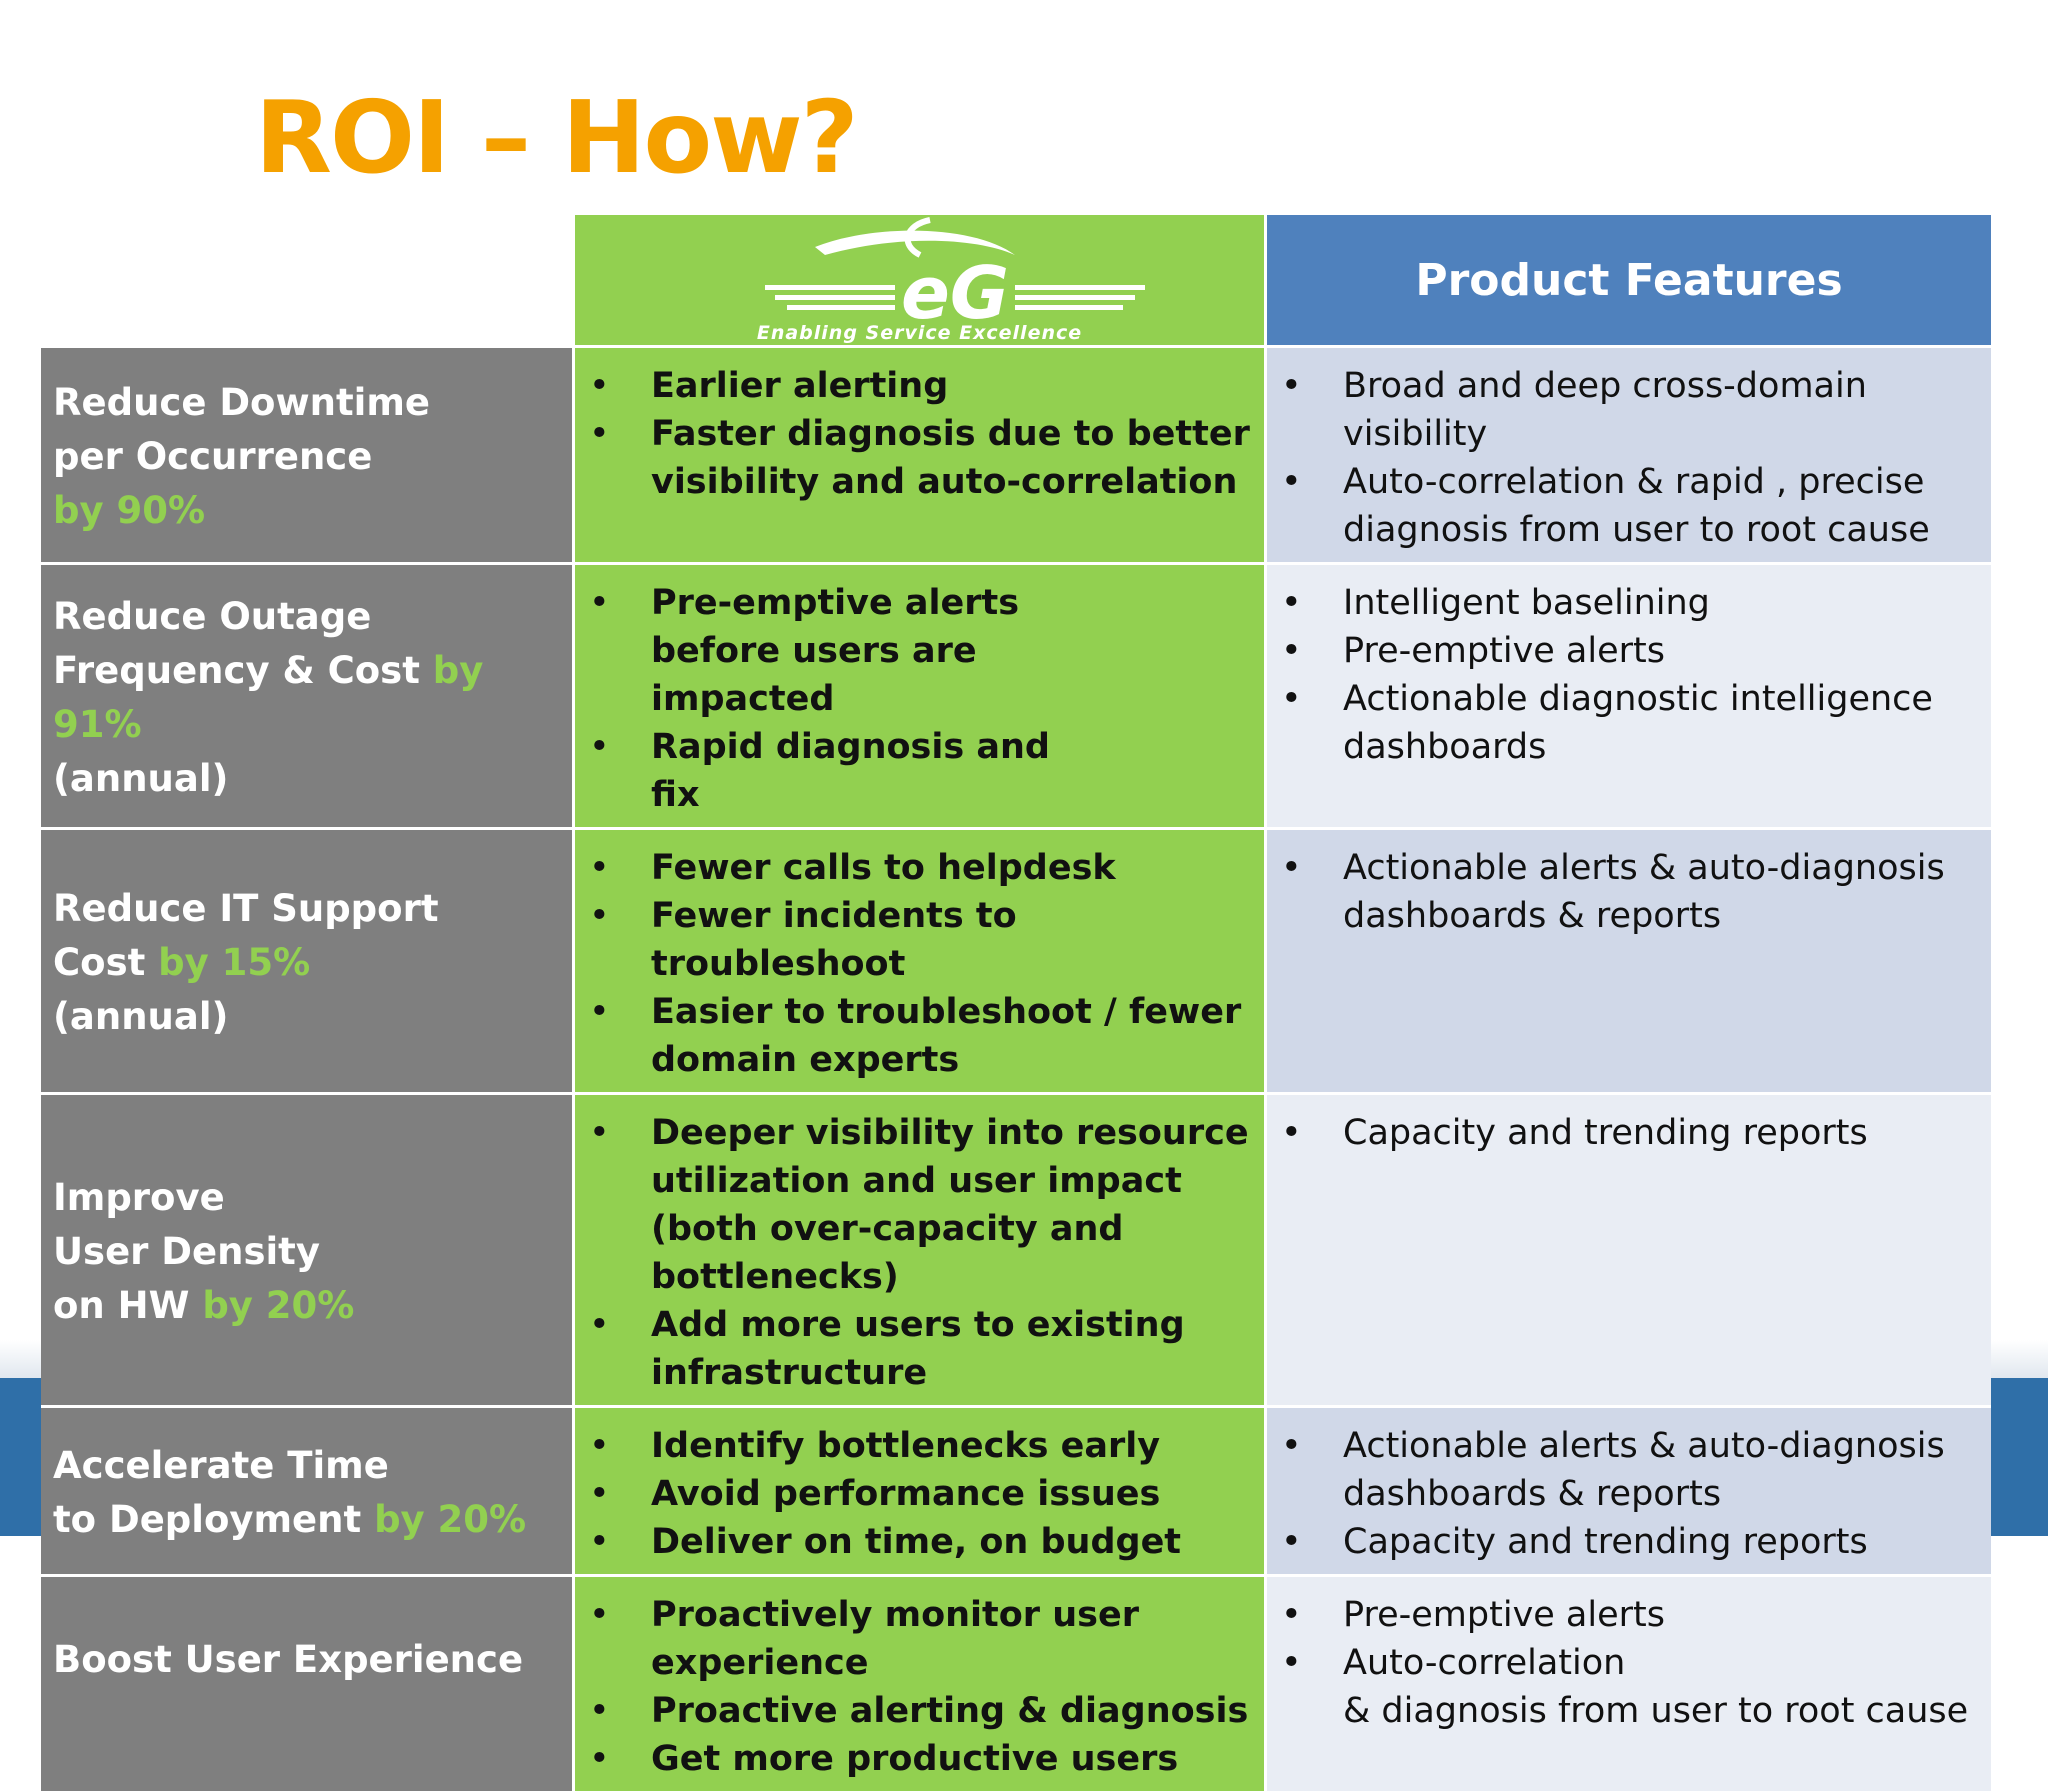  Describe the element at coordinates (919, 1711) in the screenshot. I see `list-item: Proactive alerting & diagnosis` at that location.